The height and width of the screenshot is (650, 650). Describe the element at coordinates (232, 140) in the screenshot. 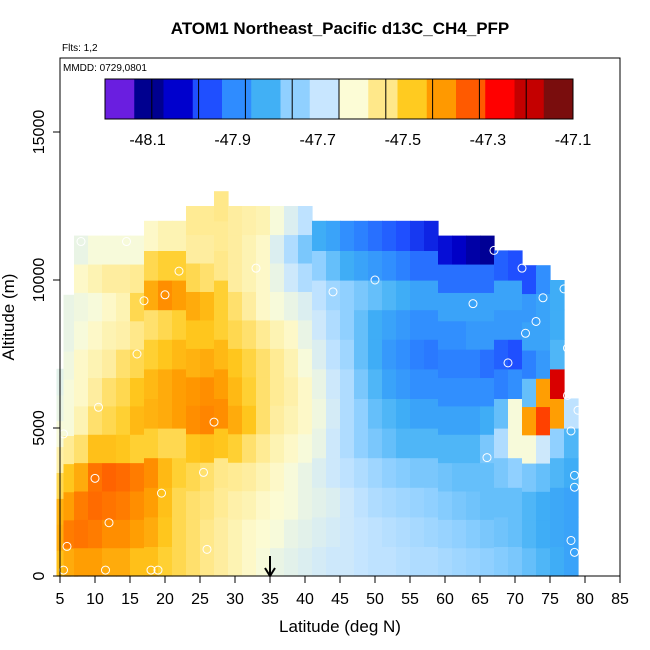

I see `colorbar-tick-label: -47.9` at that location.